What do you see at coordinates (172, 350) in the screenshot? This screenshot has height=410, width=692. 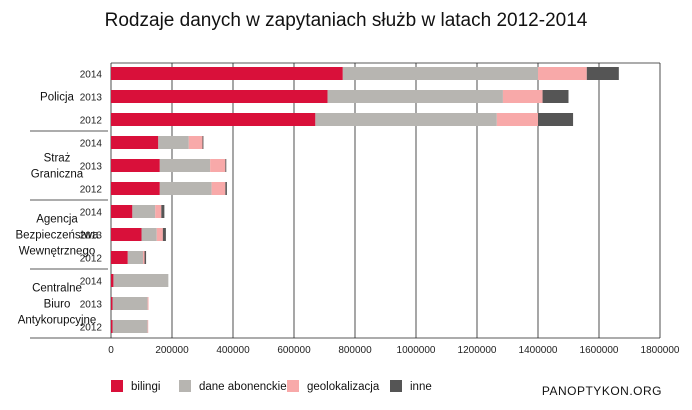 I see `x-tick-label: 200000` at bounding box center [172, 350].